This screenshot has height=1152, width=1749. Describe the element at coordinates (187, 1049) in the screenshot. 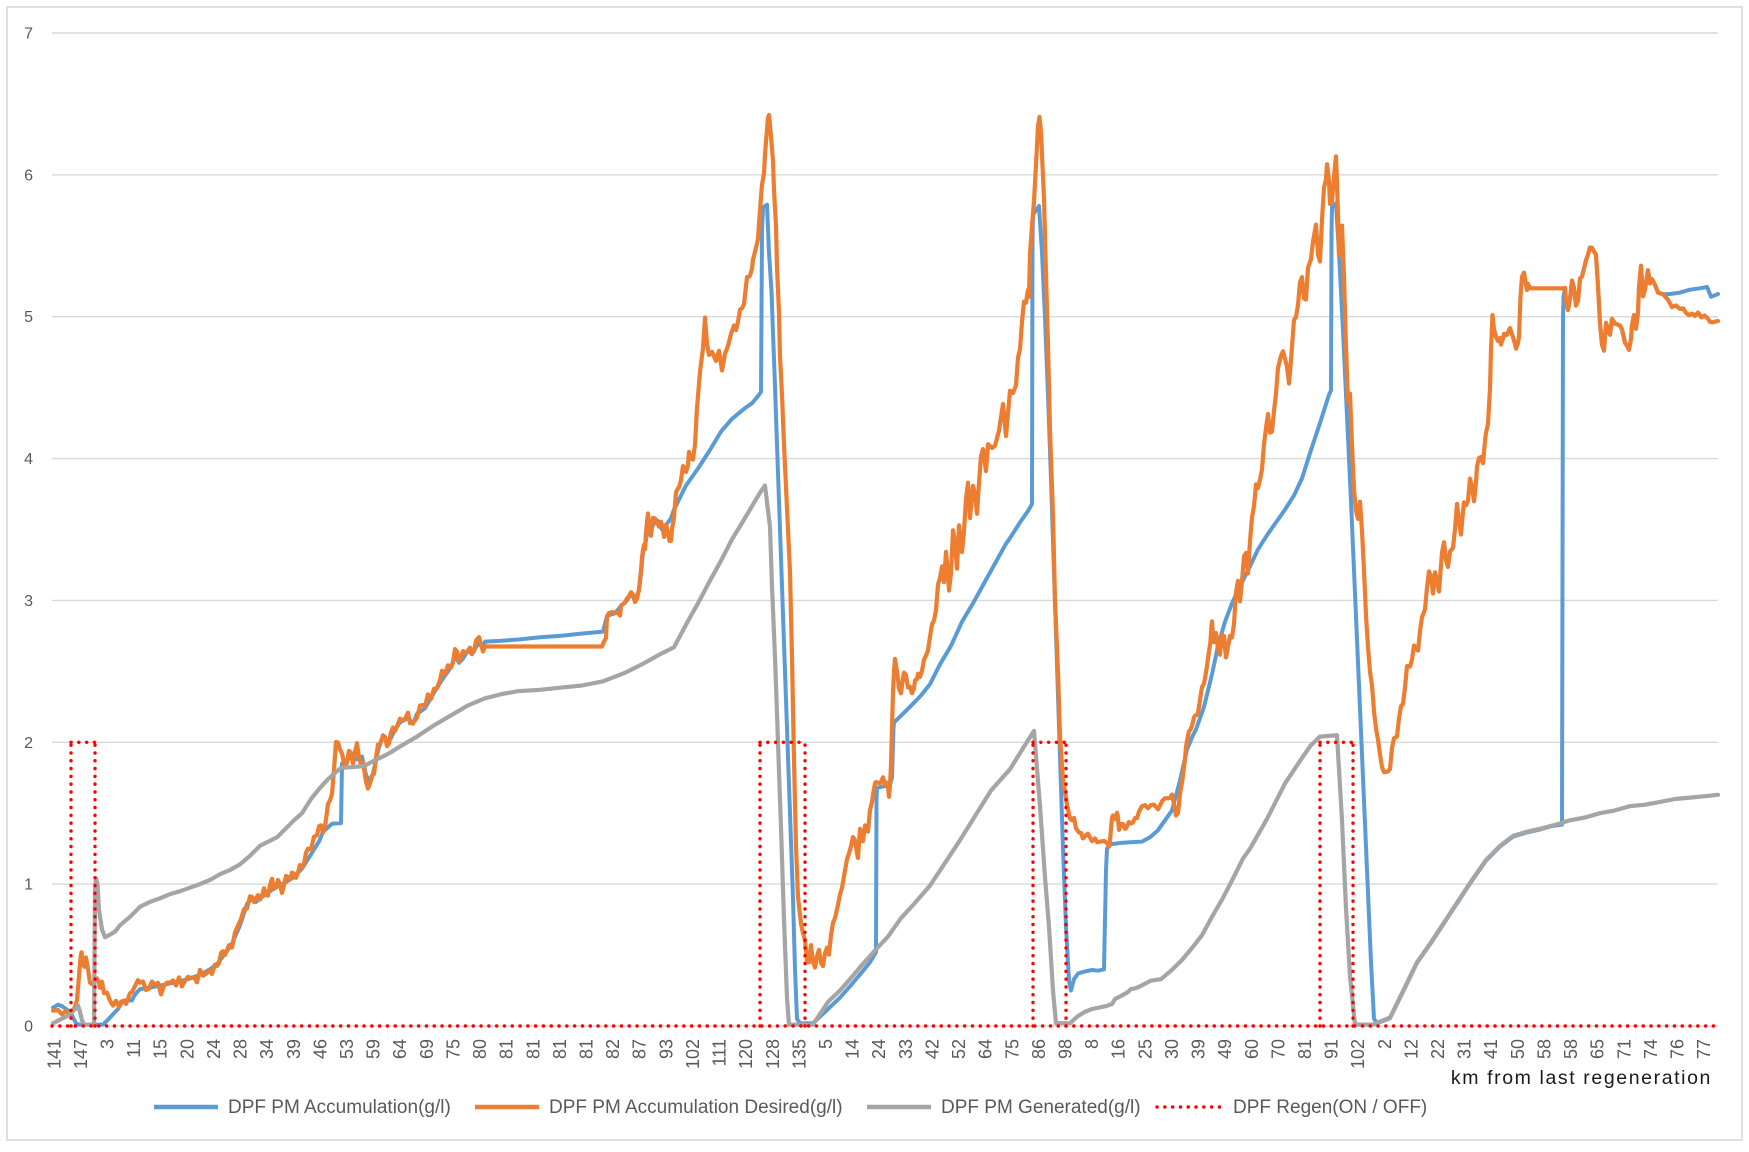

I see `svg-text: 20` at that location.